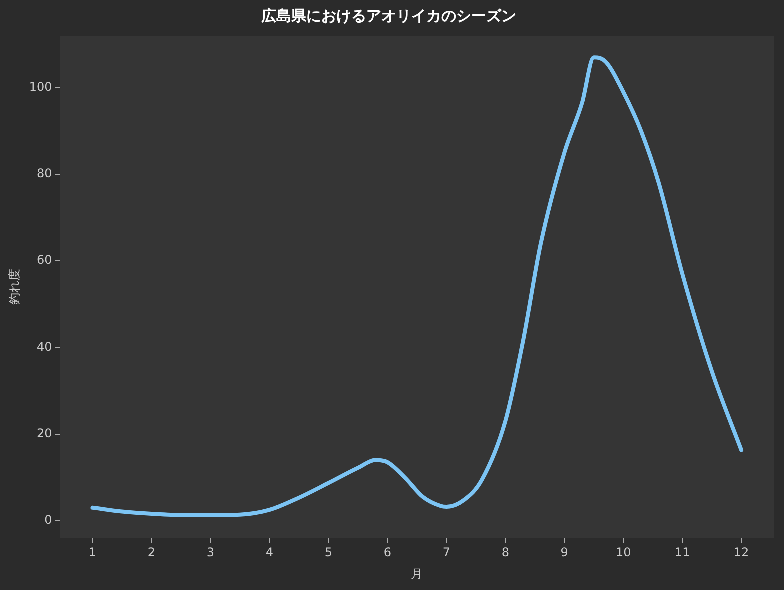  I want to click on y-tick-label: 100, so click(40, 87).